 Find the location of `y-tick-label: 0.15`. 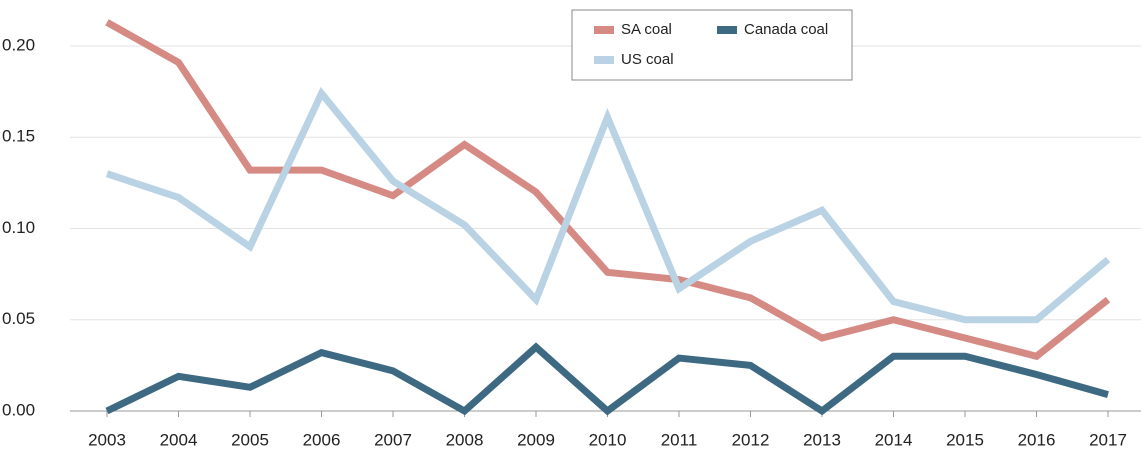

y-tick-label: 0.15 is located at coordinates (18, 136).